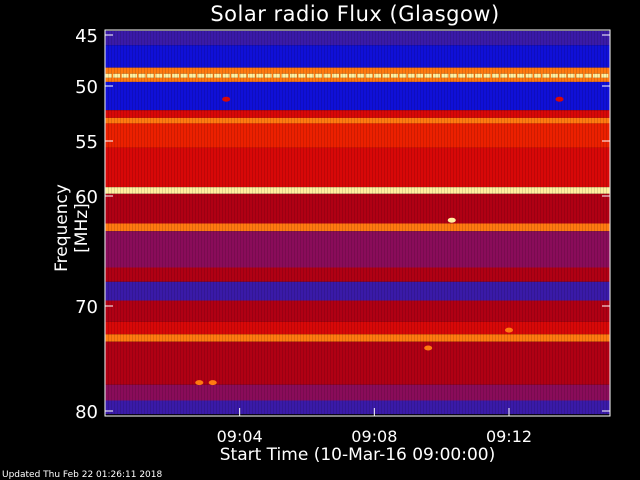 This screenshot has width=640, height=480. Describe the element at coordinates (374, 436) in the screenshot. I see `x-tick-label-1: 09:08` at that location.